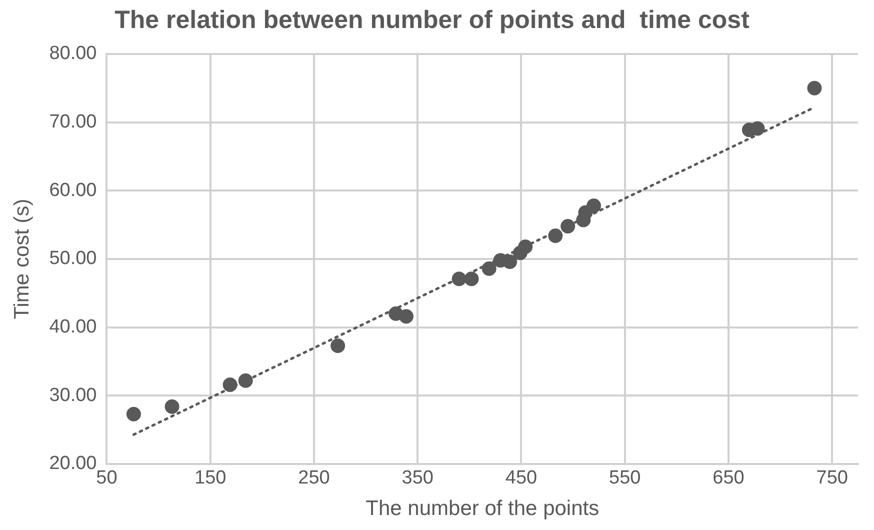 The width and height of the screenshot is (874, 530). Describe the element at coordinates (728, 478) in the screenshot. I see `x-tick-label: 650` at that location.